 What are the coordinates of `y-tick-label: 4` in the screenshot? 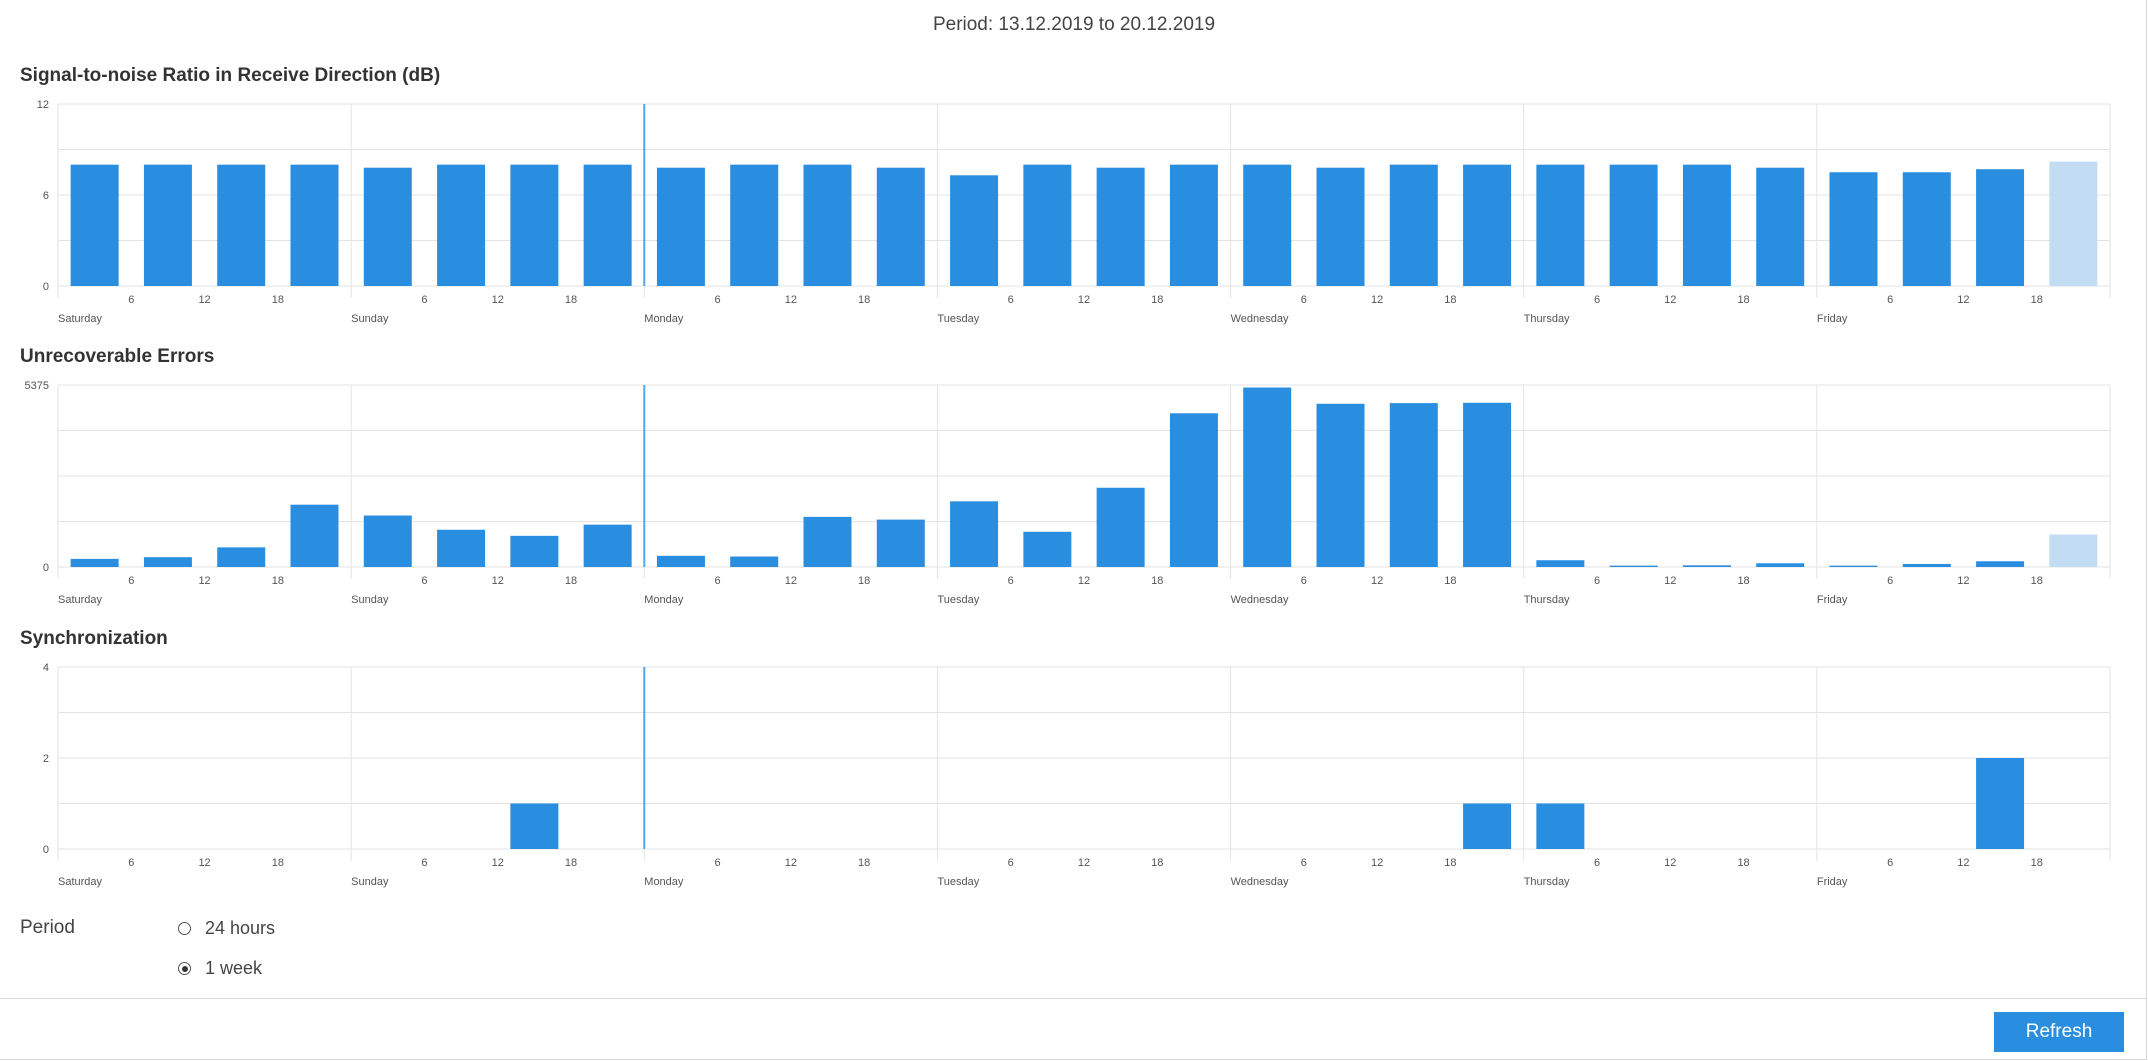 It's located at (46, 668).